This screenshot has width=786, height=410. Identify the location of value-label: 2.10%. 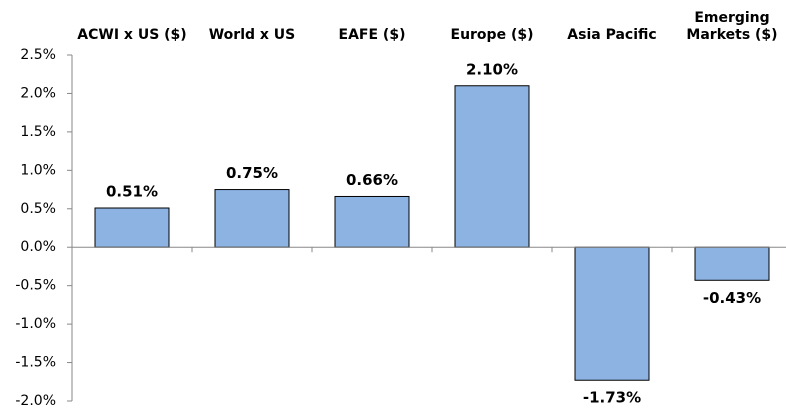
(492, 69).